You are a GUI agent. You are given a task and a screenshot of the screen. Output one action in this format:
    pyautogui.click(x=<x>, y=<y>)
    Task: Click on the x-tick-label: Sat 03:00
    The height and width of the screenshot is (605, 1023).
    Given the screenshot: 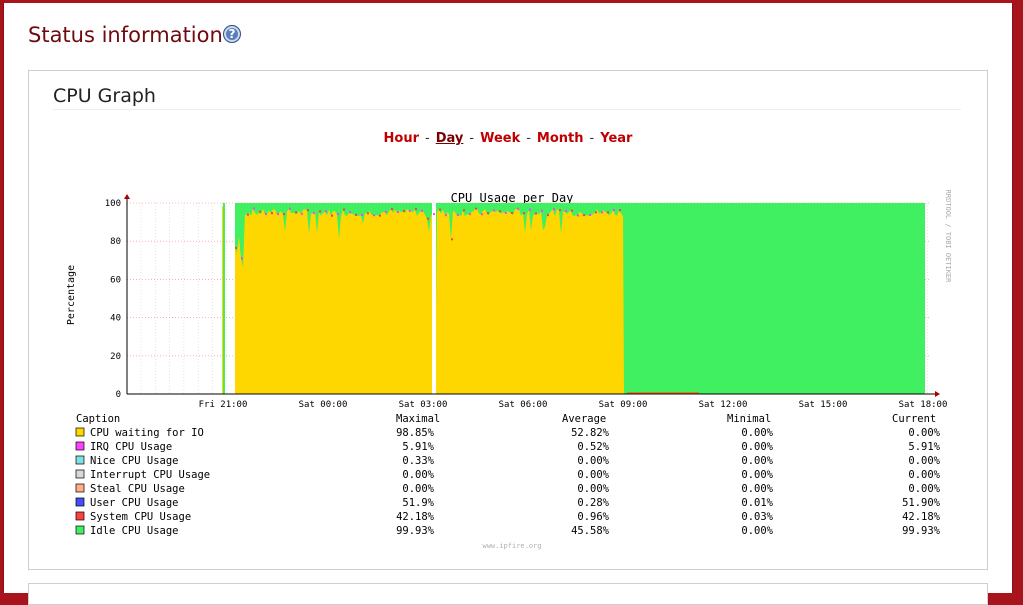 What is the action you would take?
    pyautogui.click(x=423, y=405)
    